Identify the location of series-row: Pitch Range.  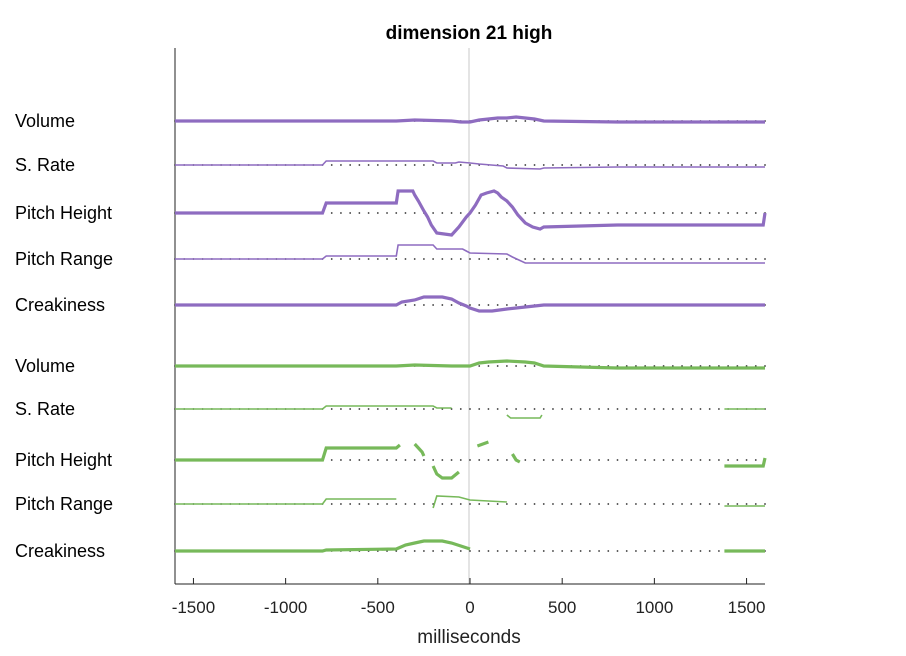
(390, 256).